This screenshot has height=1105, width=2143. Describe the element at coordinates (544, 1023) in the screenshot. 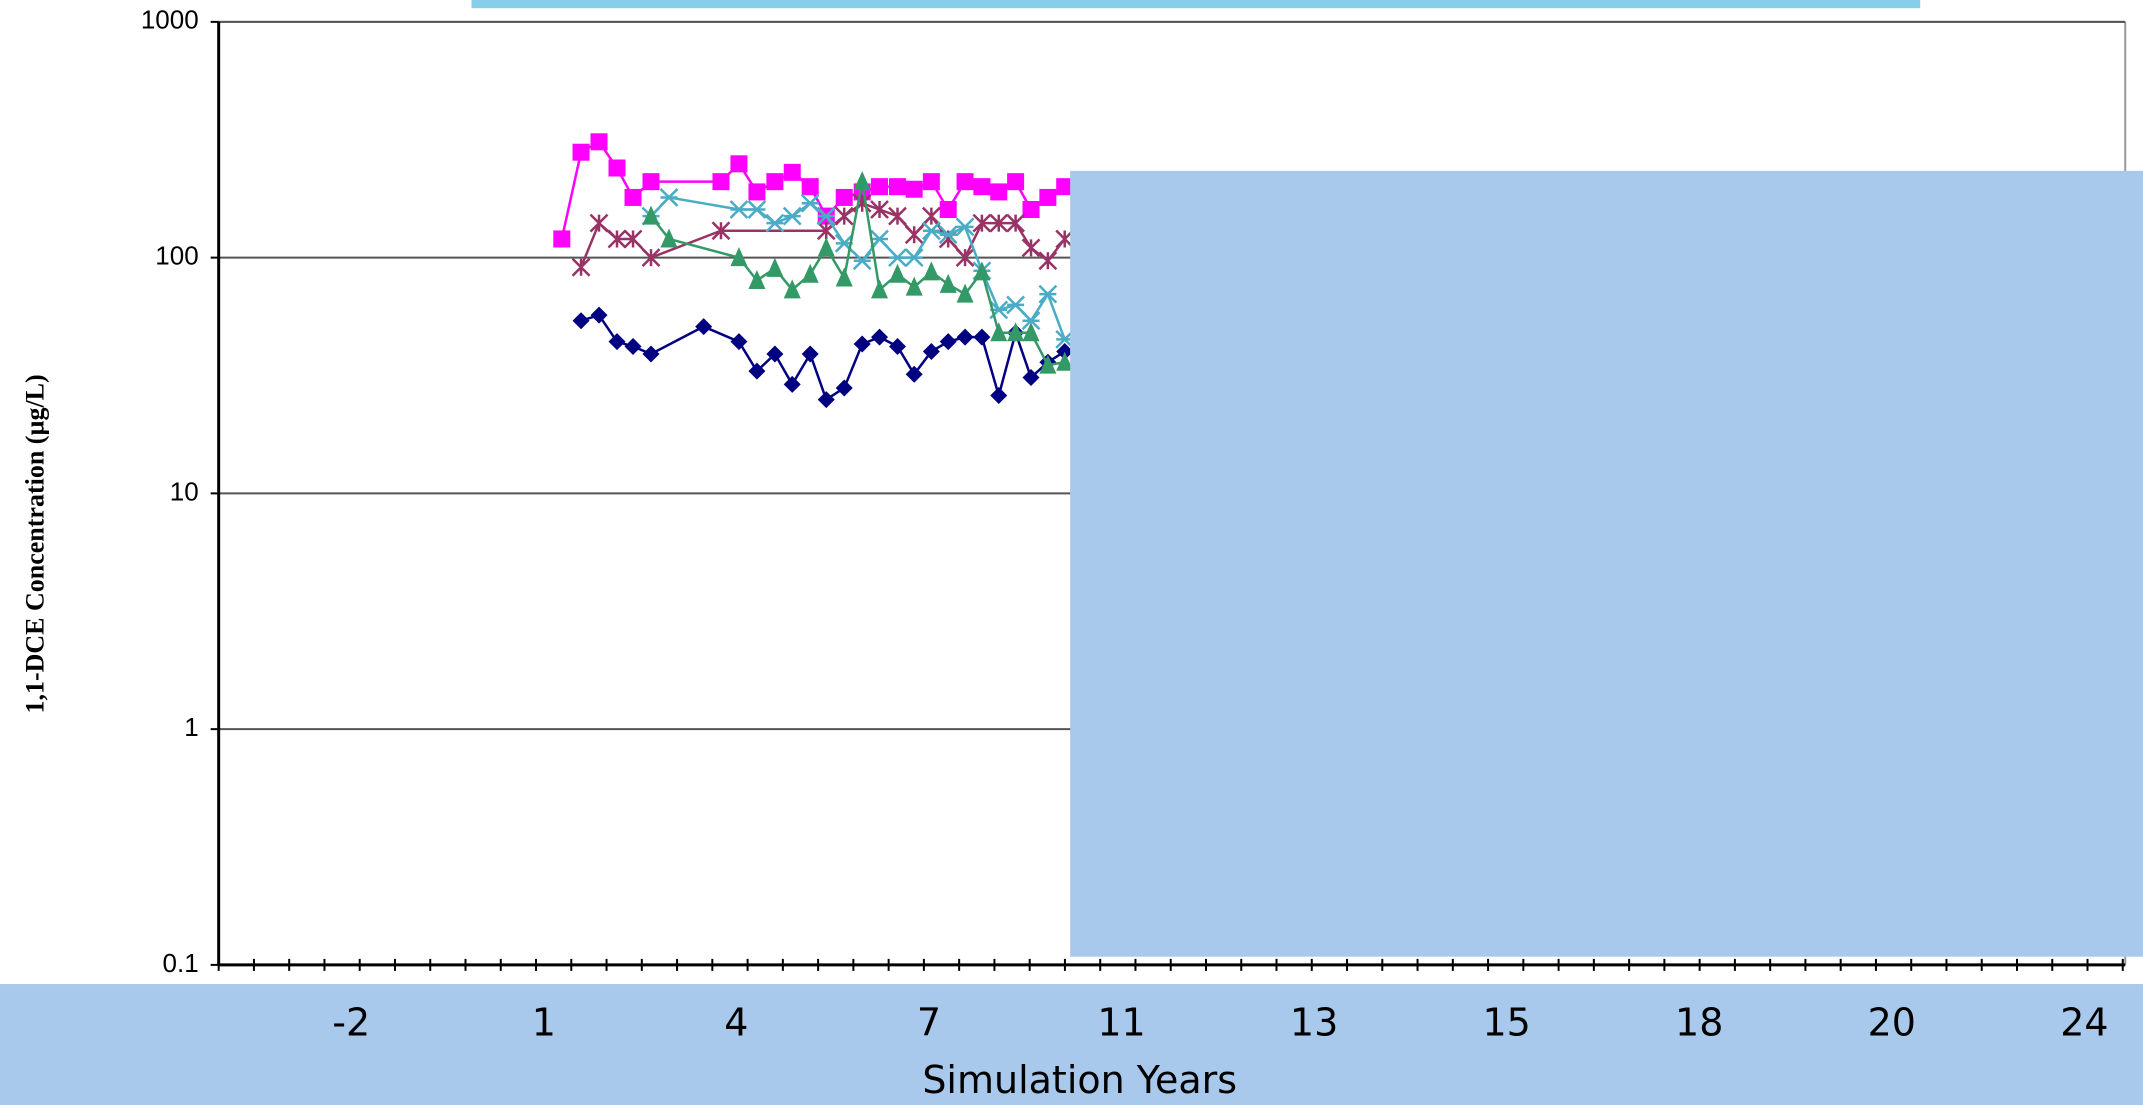

I see `x-tick-label: 1` at that location.